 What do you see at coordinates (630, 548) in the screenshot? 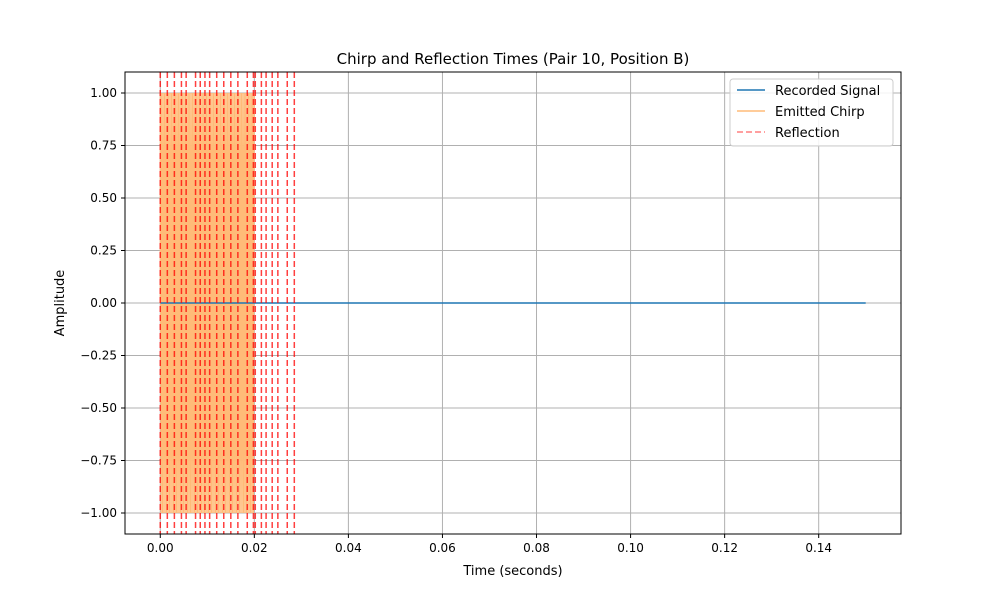
I see `x-tick-label: 0.10` at bounding box center [630, 548].